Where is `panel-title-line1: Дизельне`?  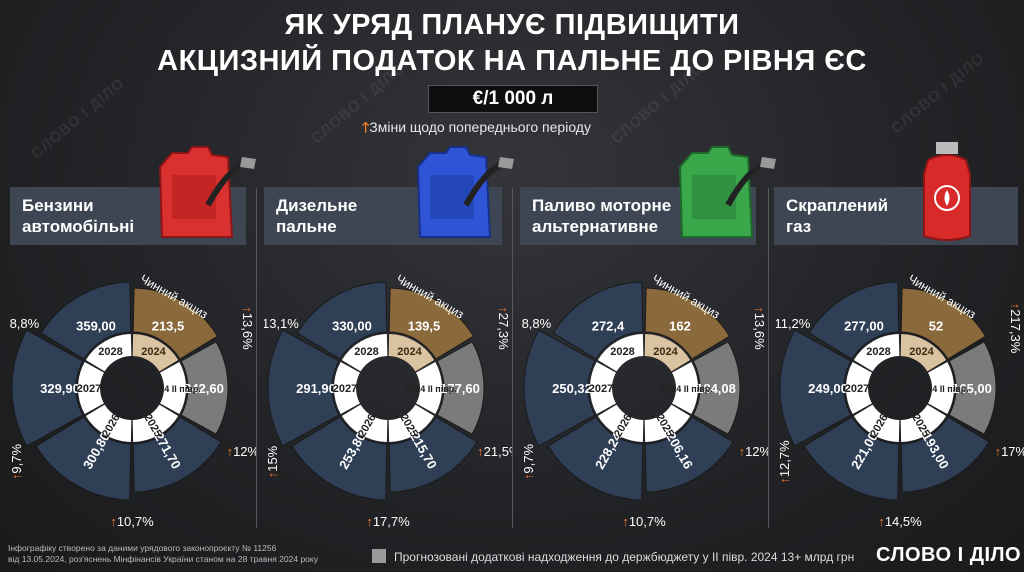
panel-title-line1: Дизельне is located at coordinates (317, 205).